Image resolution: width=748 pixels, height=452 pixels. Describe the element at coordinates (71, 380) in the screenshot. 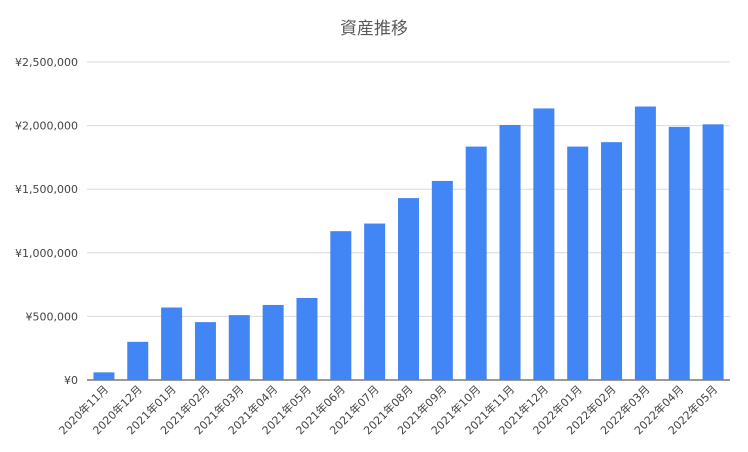

I see `y-tick-label: ¥0` at that location.